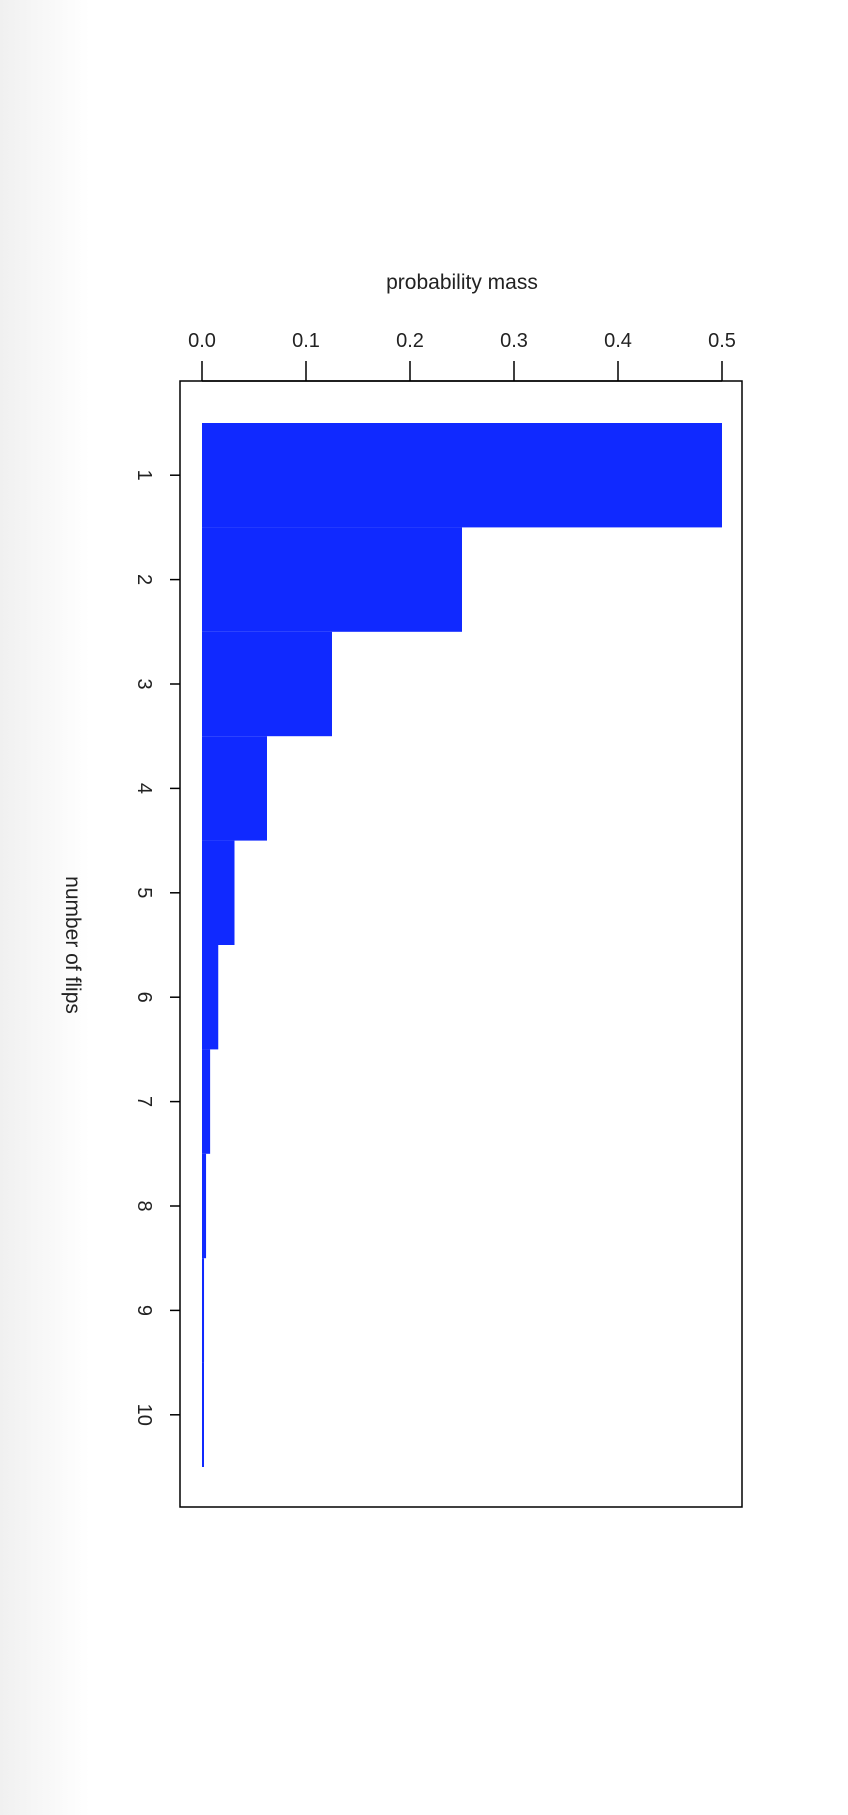 This screenshot has width=848, height=1815. Describe the element at coordinates (722, 341) in the screenshot. I see `x-tick-label-0.5: 0.5` at that location.